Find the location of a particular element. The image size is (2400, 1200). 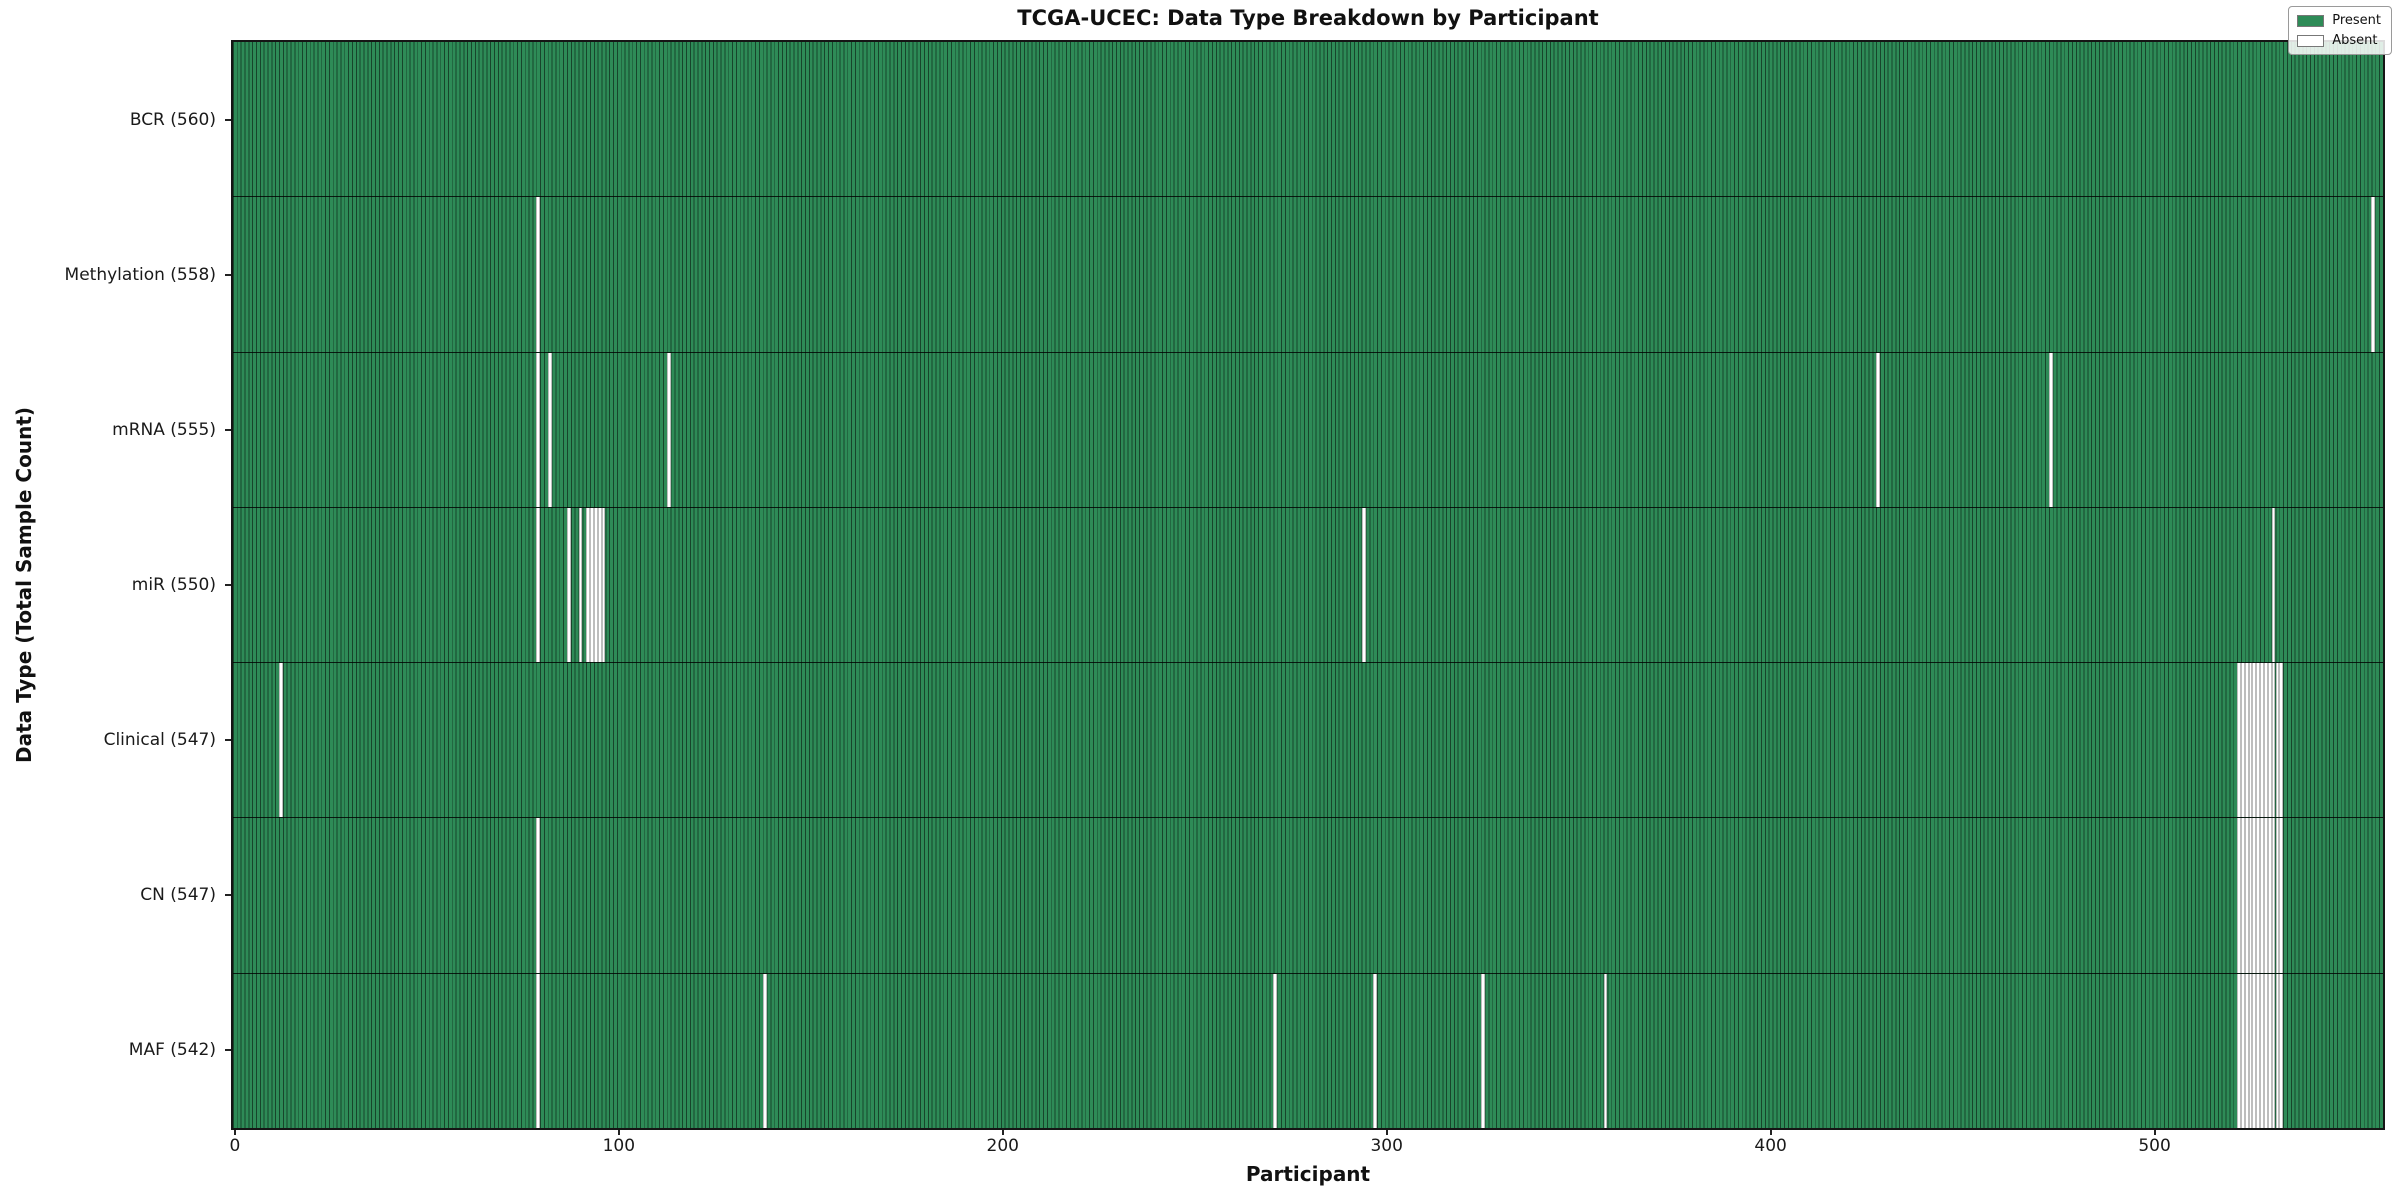

row-band-bcr is located at coordinates (1308, 119).